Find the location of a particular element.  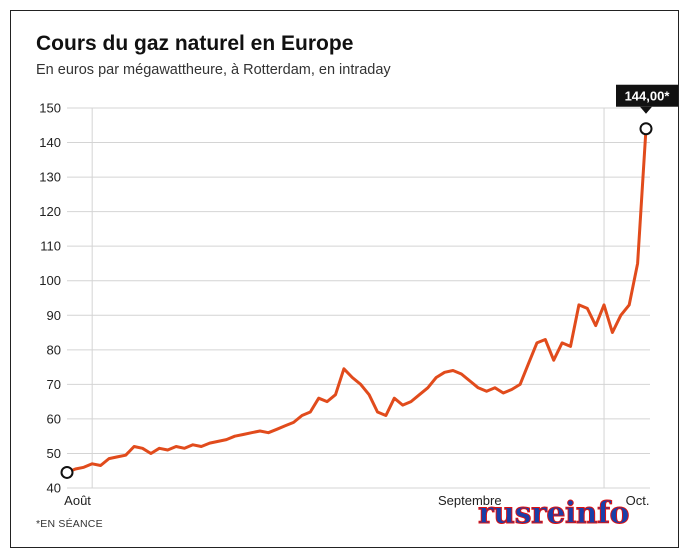

y-tick-label: 150 is located at coordinates (50, 108).